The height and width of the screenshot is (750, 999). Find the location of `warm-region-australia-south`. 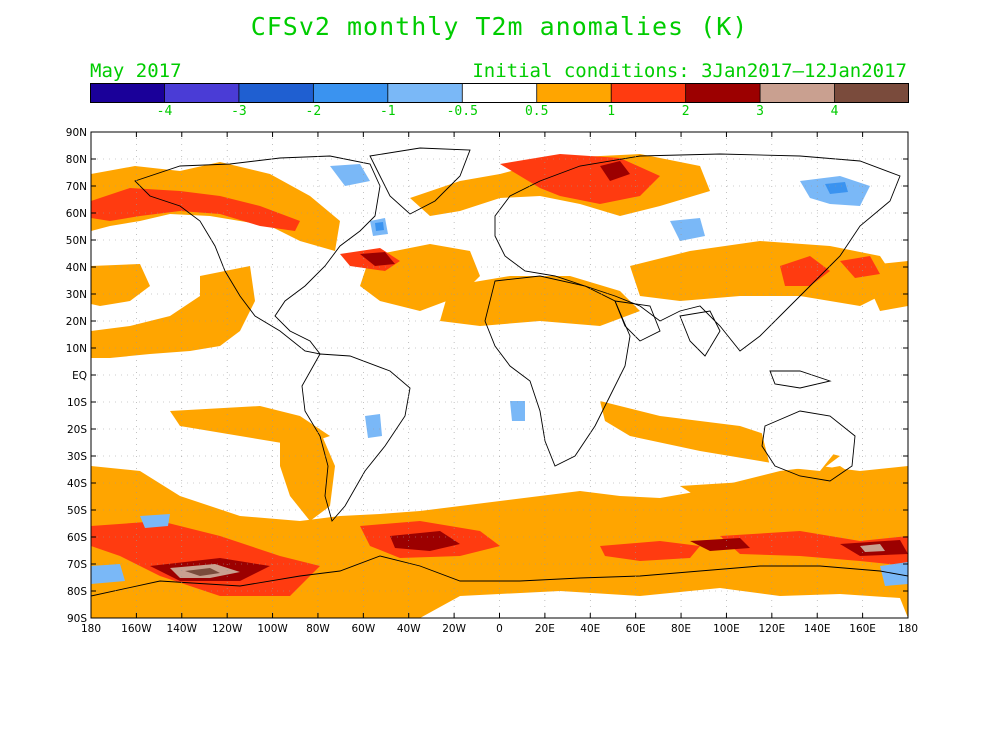

warm-region-australia-south is located at coordinates (775, 488).